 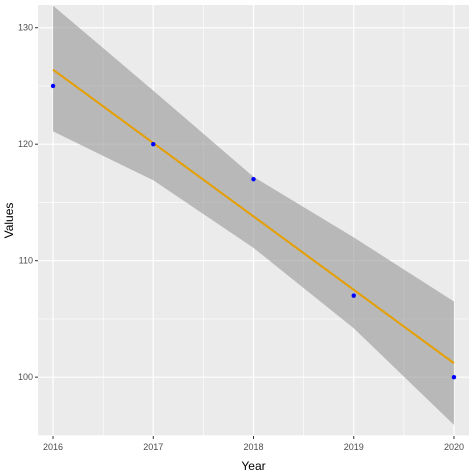 What do you see at coordinates (253, 466) in the screenshot?
I see `x-axis-title: Year` at bounding box center [253, 466].